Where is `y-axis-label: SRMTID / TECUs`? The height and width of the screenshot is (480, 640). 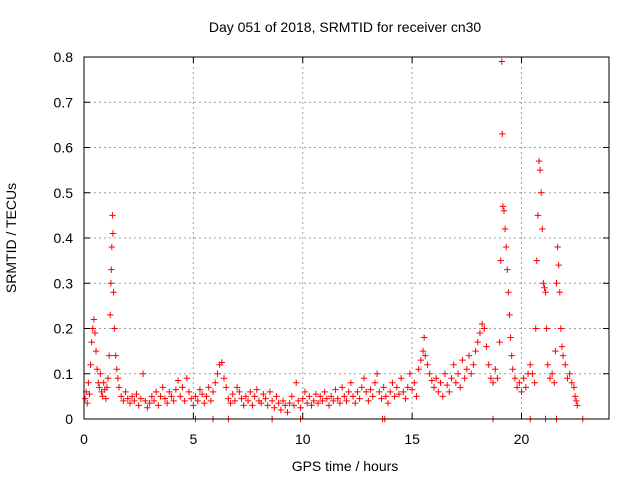 y-axis-label: SRMTID / TECUs is located at coordinates (11, 238).